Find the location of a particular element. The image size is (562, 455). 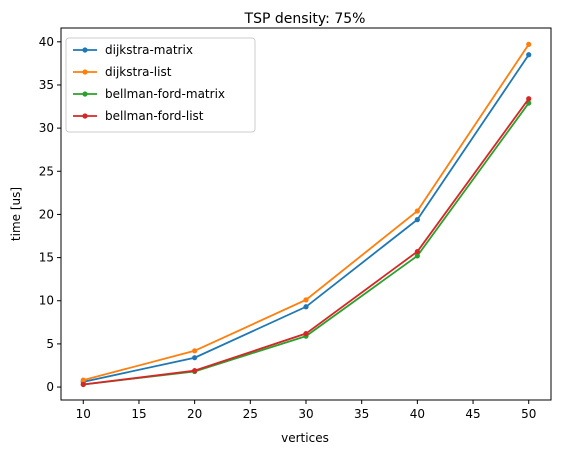

legend-item: bellman-ford-matrix is located at coordinates (149, 94).